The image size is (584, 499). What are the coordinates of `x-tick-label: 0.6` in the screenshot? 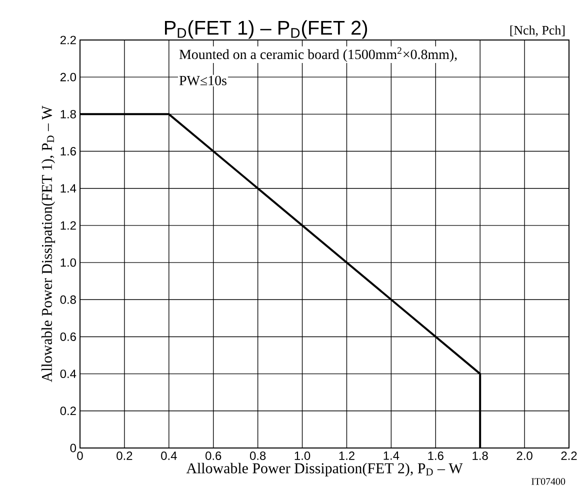 It's located at (214, 456).